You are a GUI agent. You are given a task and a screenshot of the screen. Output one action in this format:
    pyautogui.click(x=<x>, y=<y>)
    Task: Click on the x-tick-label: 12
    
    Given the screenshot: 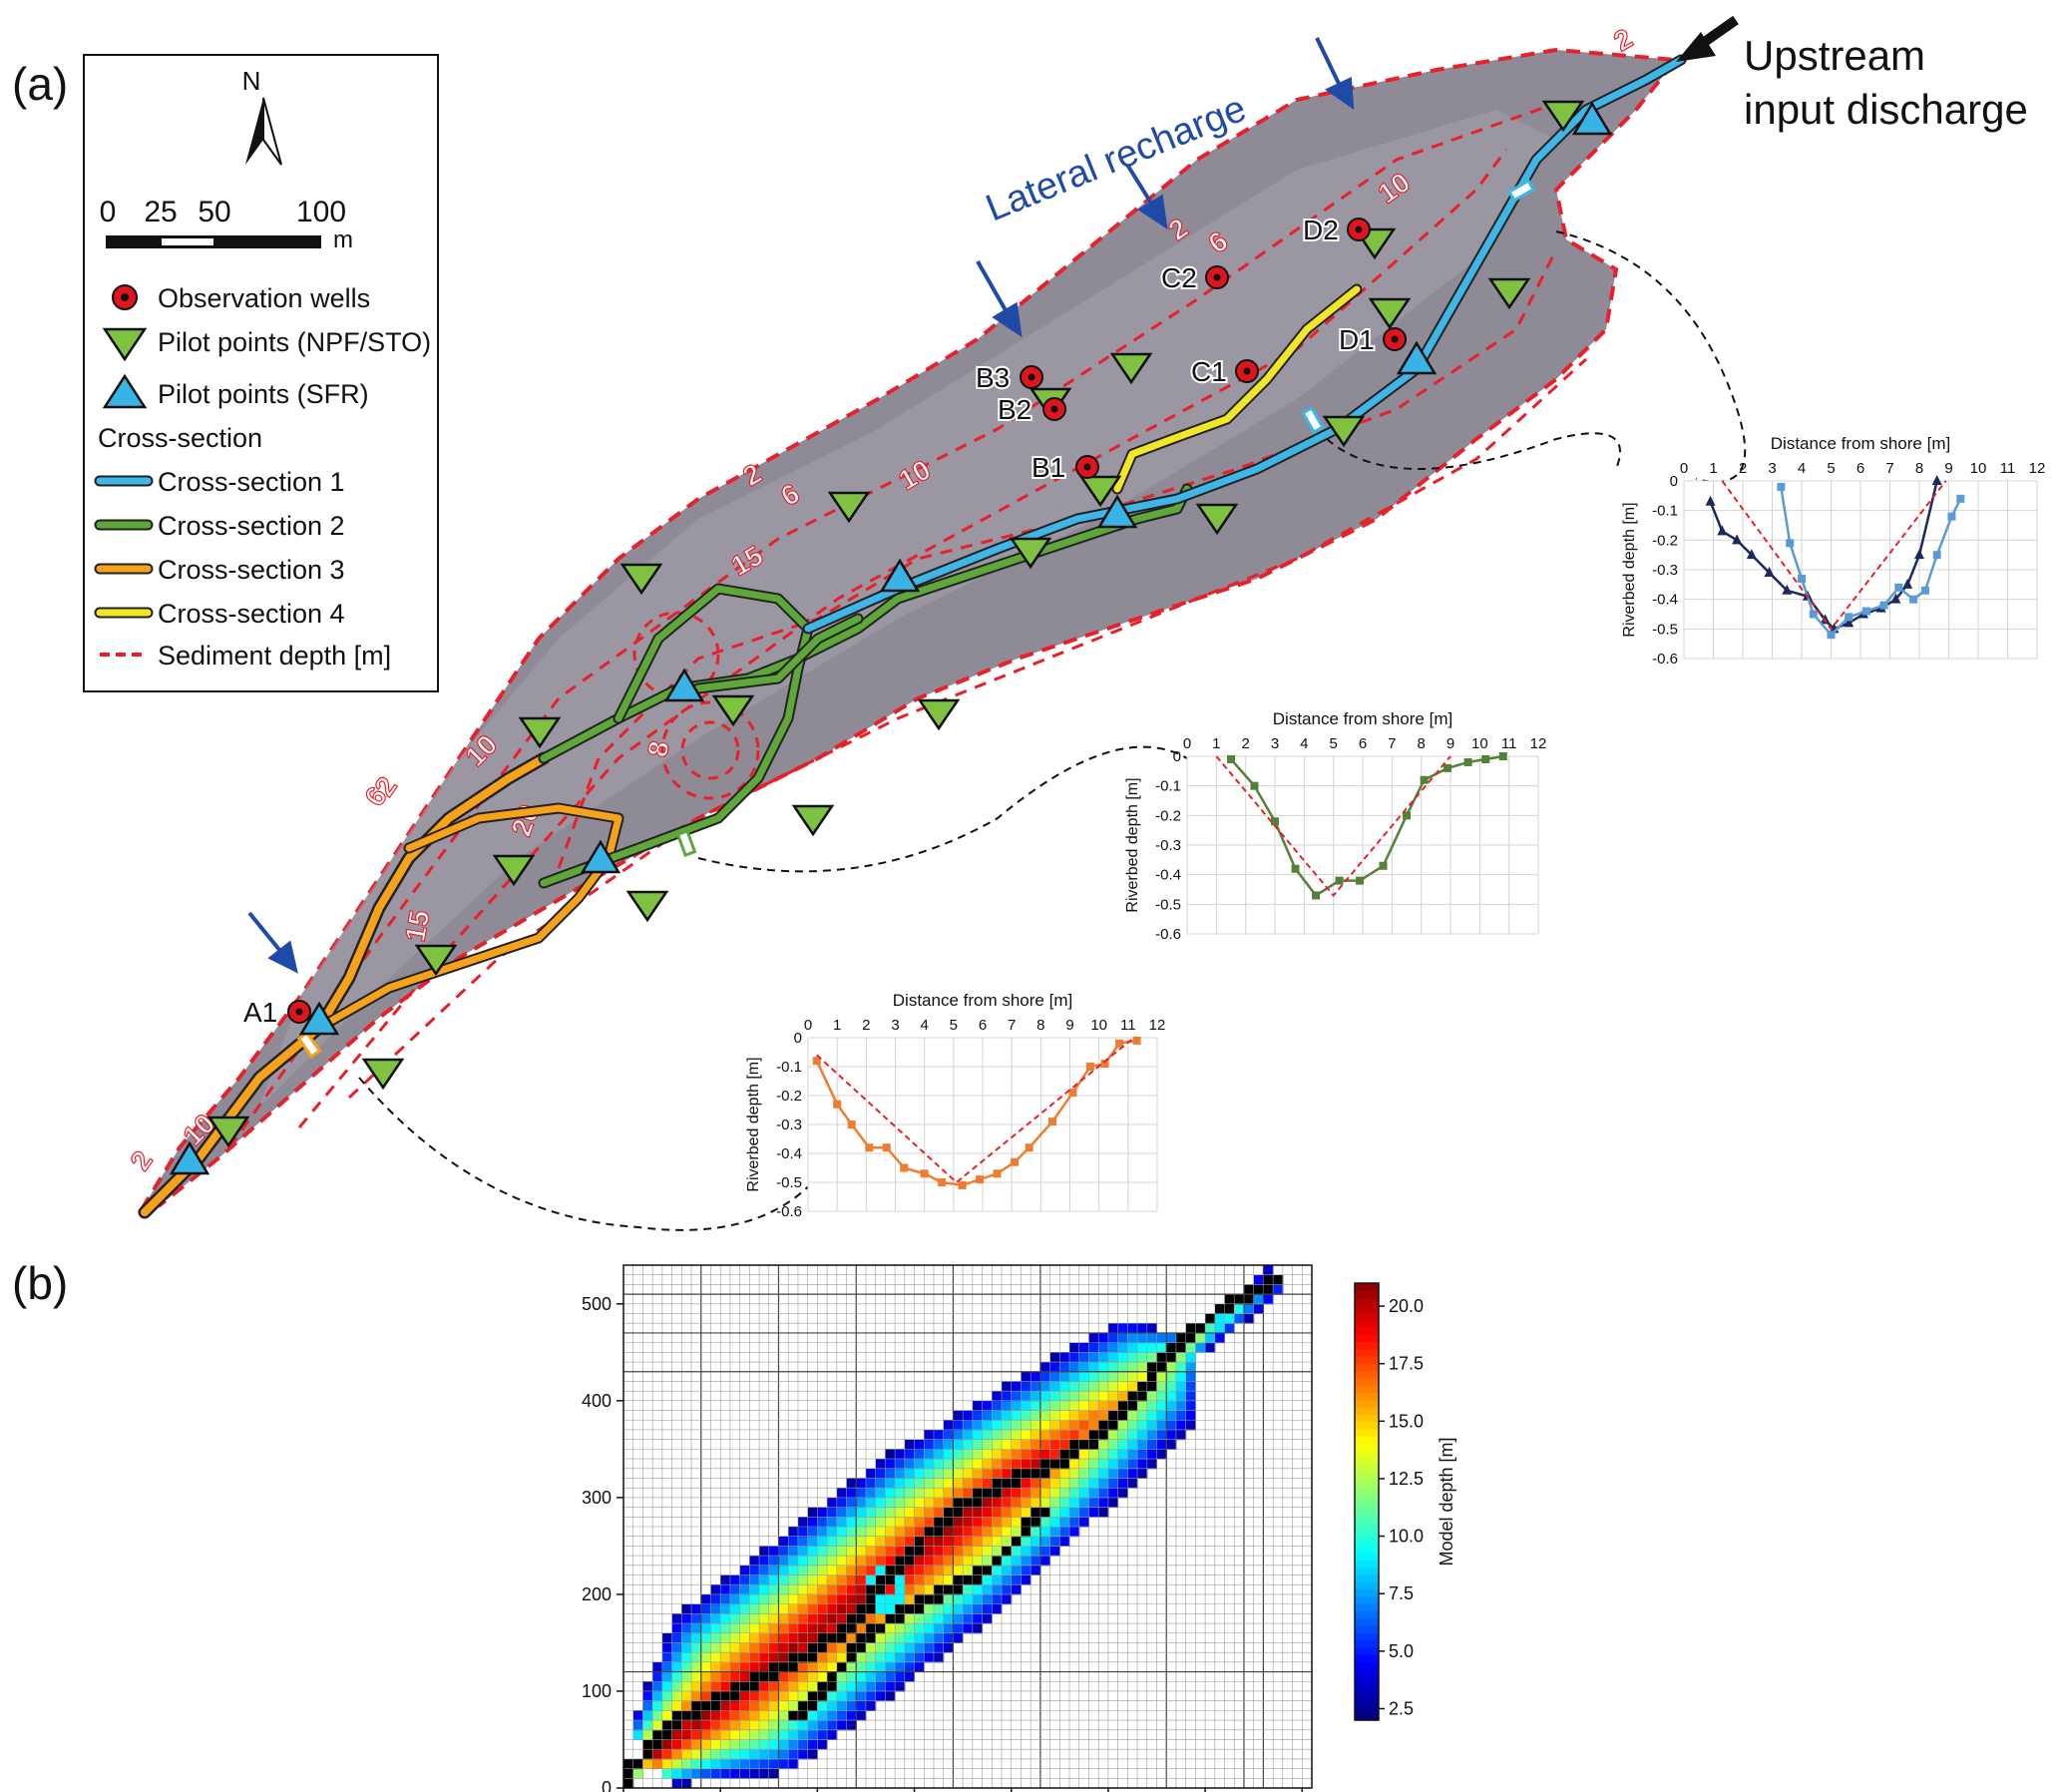 What is the action you would take?
    pyautogui.click(x=1538, y=743)
    